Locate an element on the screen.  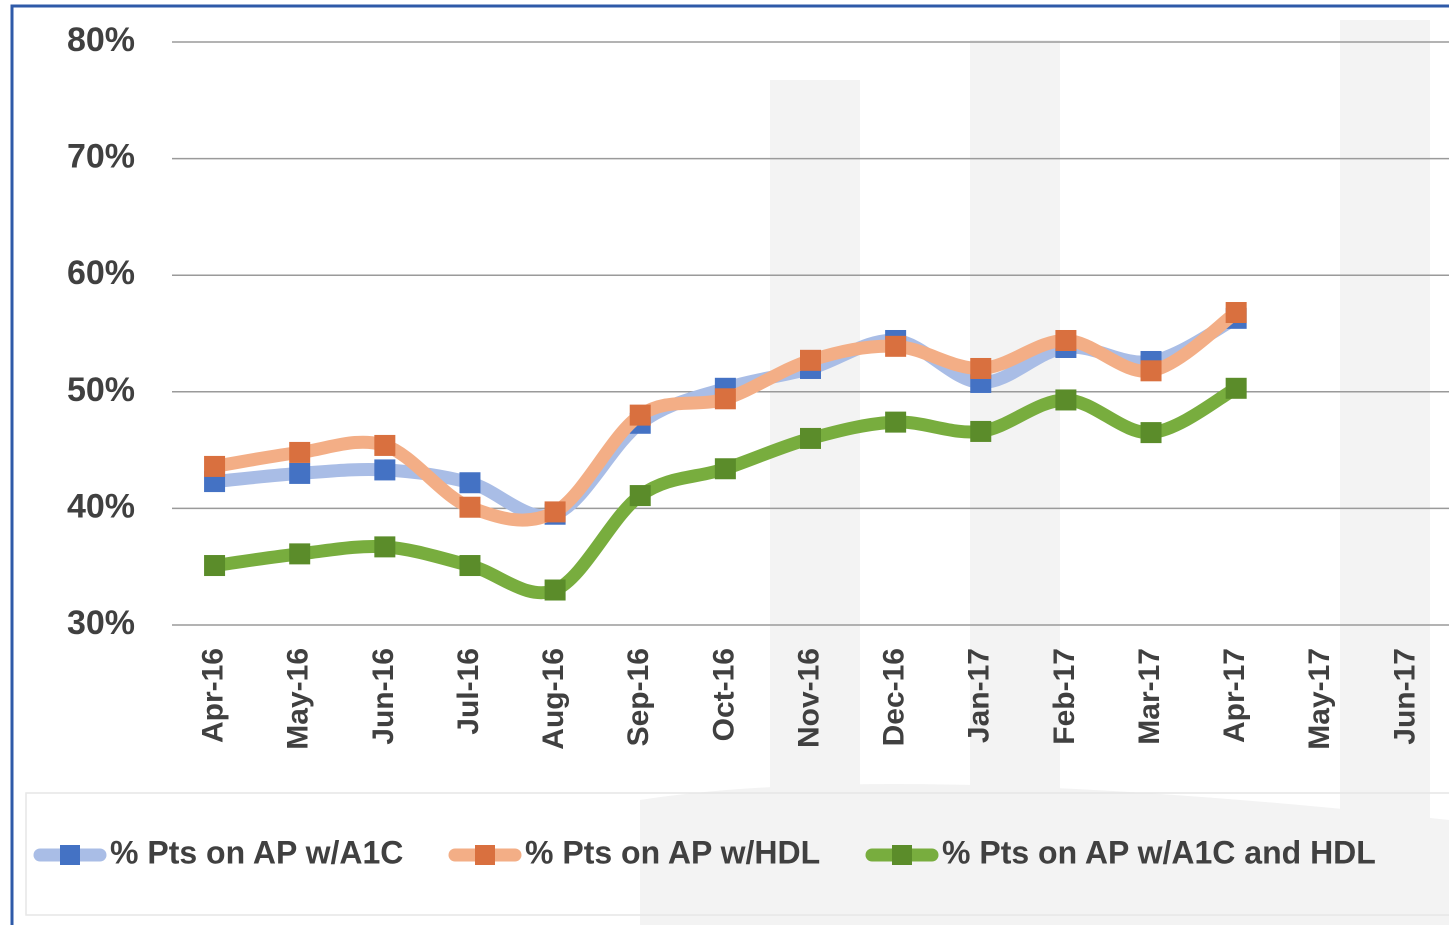
x-tick-label: Jun-17 is located at coordinates (1404, 696).